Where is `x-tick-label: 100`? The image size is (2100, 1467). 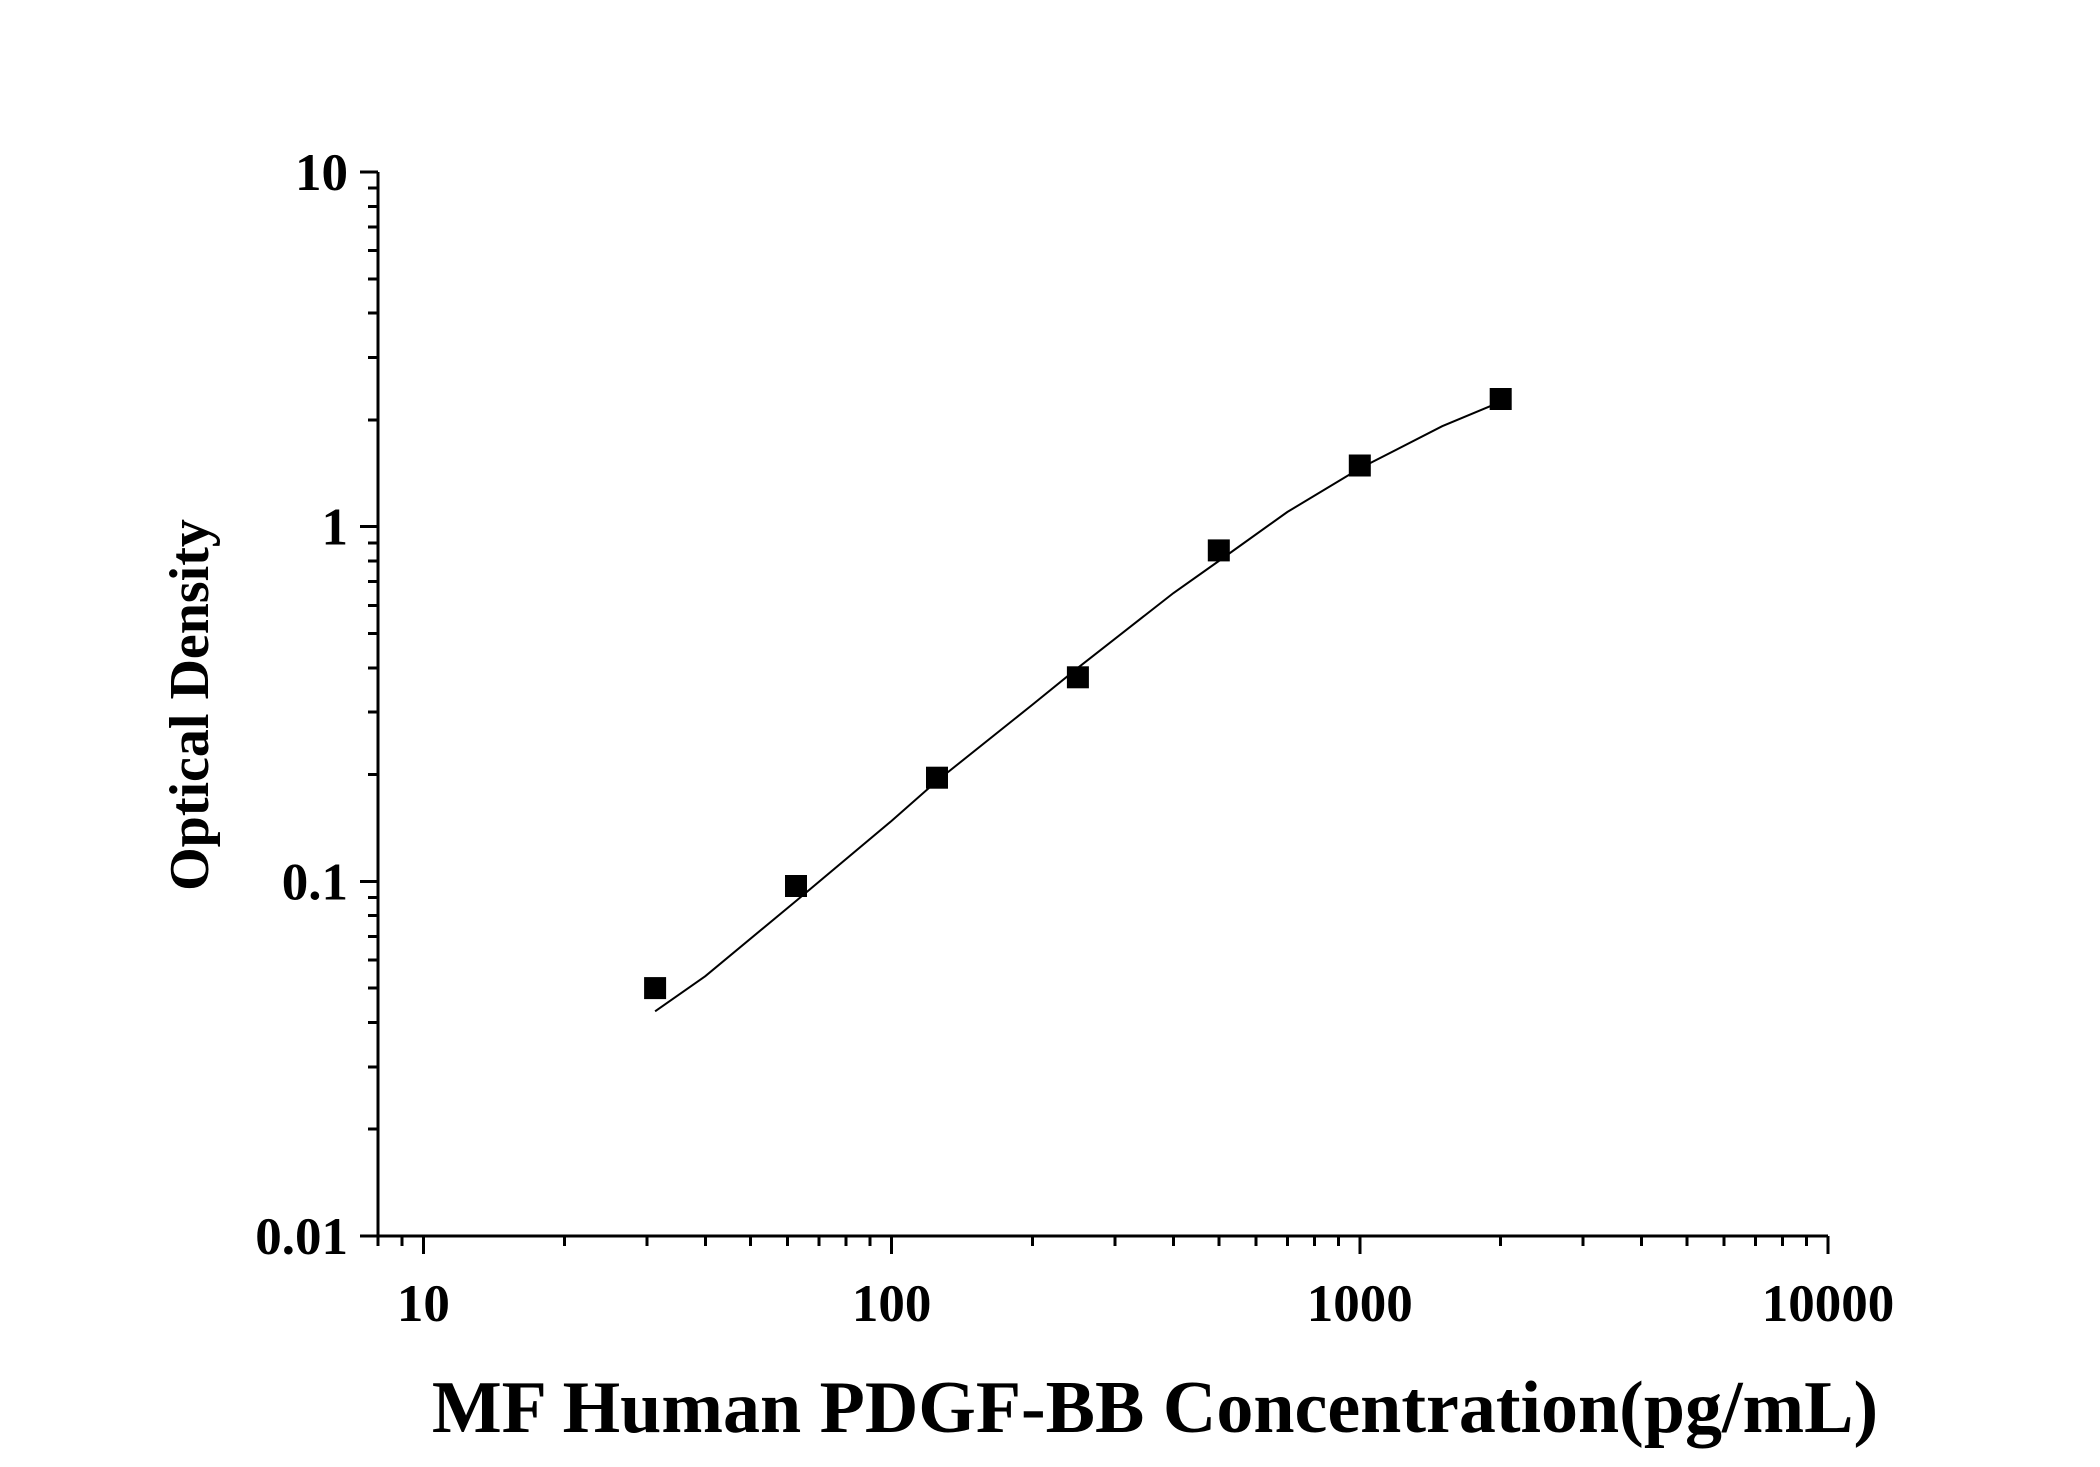 x-tick-label: 100 is located at coordinates (892, 1304).